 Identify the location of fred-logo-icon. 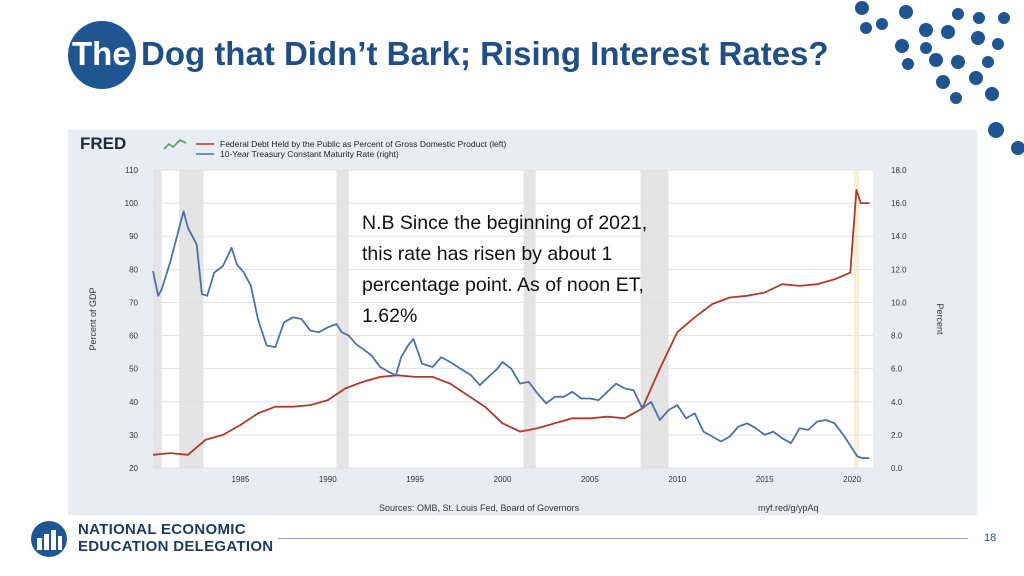
(175, 144).